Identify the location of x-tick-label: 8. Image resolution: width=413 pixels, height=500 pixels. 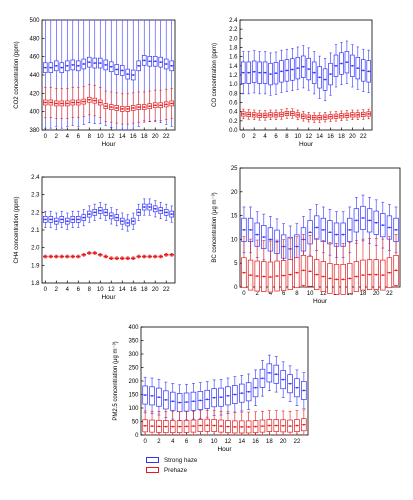
(297, 294).